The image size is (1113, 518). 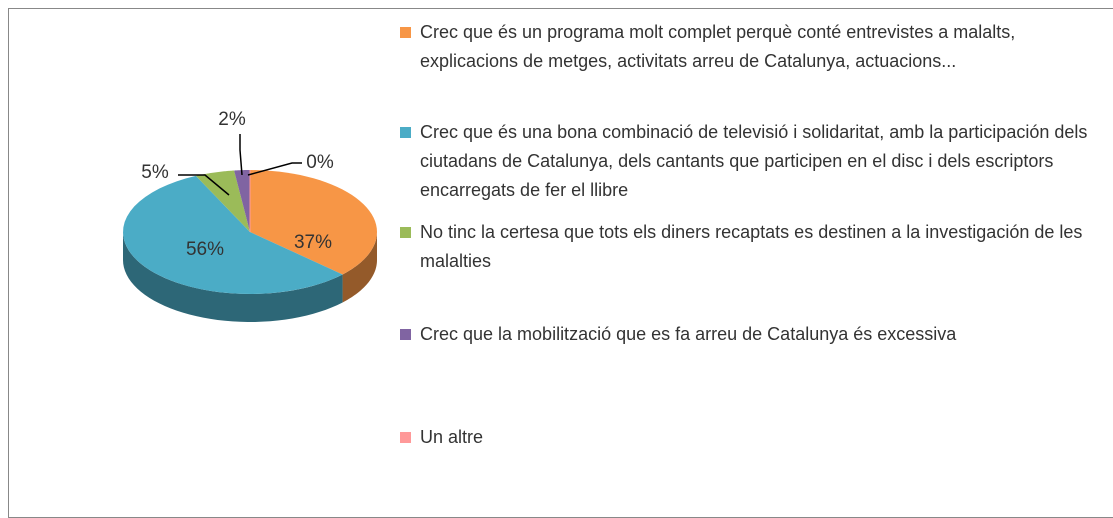 I want to click on pie-chart: 37% 56% 5% 2% 0%, so click(x=250, y=215).